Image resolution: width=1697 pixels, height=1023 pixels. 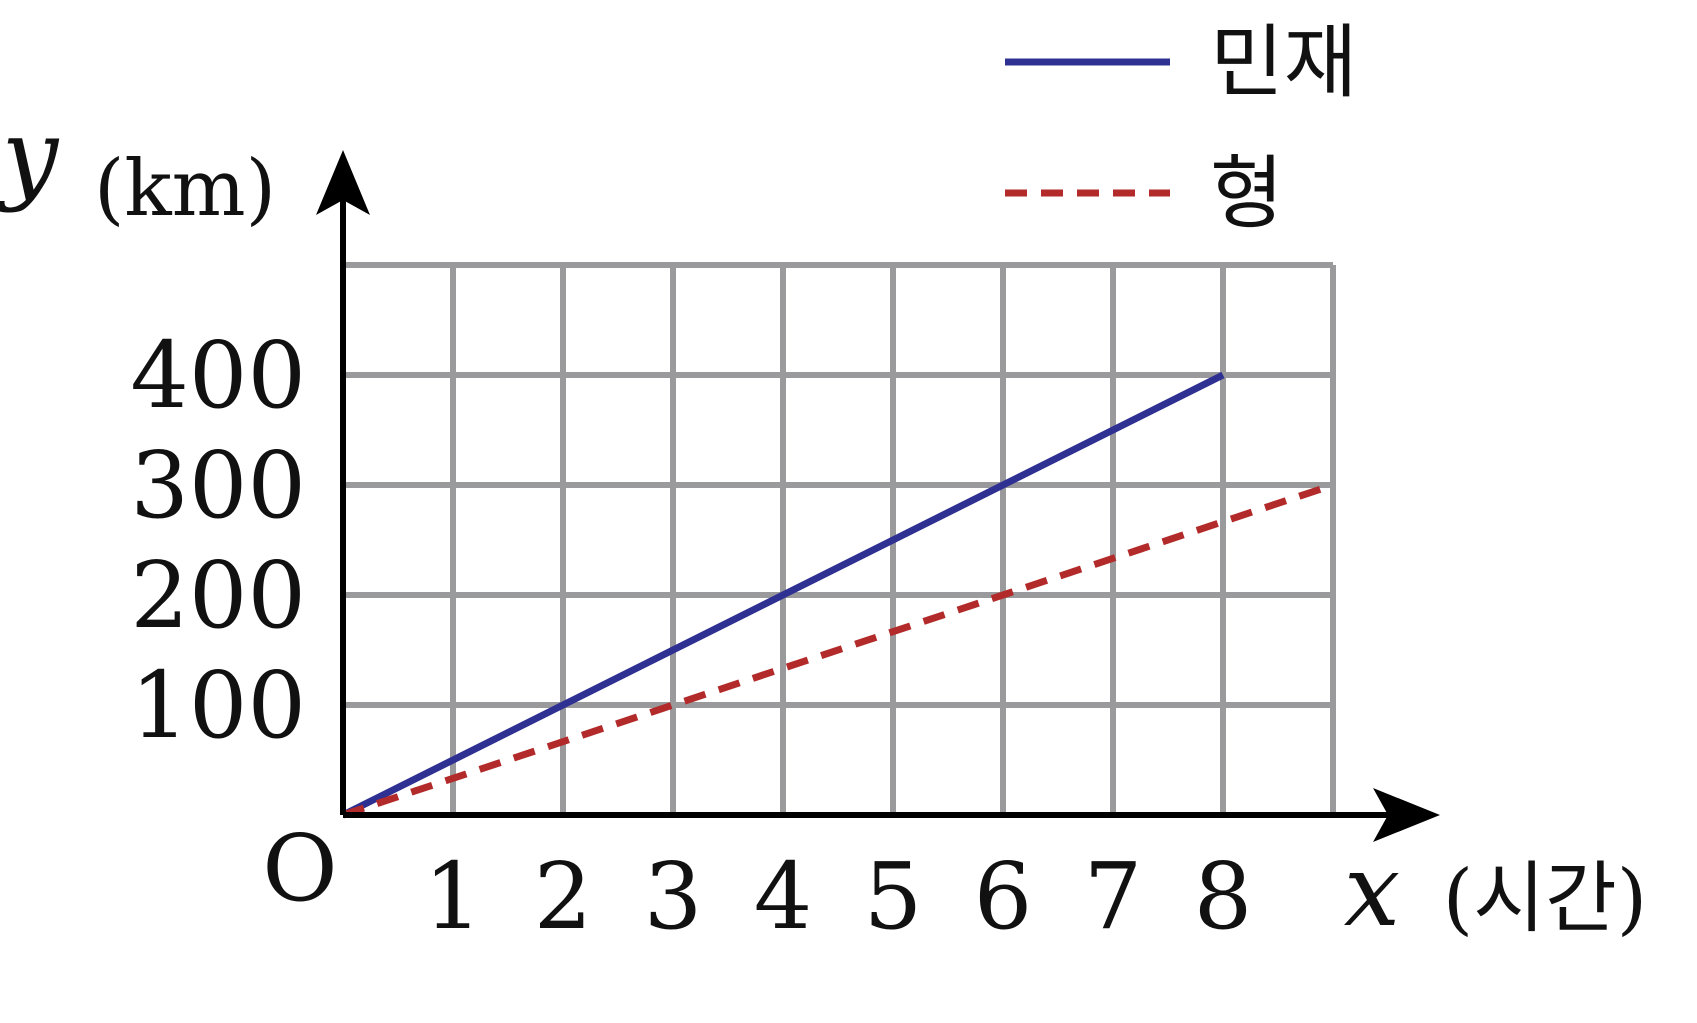 I want to click on legend-label-0: 민재, so click(x=1283, y=62).